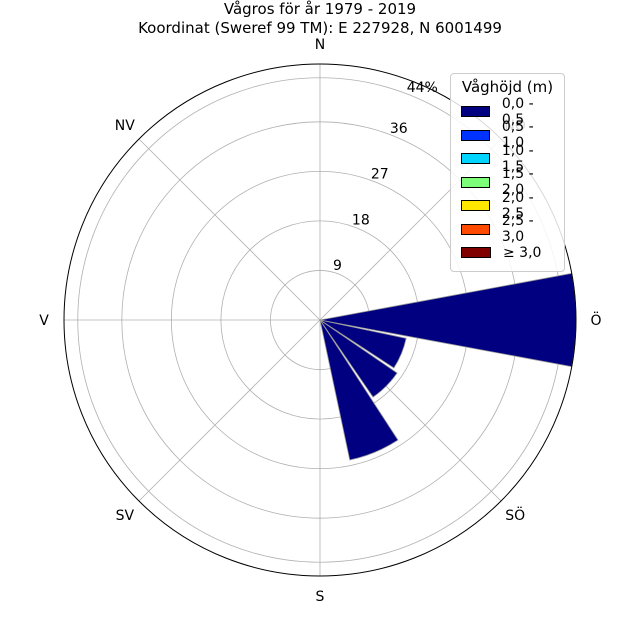 The width and height of the screenshot is (640, 640). I want to click on legend-label: 0,0 - 0,5, so click(517, 111).